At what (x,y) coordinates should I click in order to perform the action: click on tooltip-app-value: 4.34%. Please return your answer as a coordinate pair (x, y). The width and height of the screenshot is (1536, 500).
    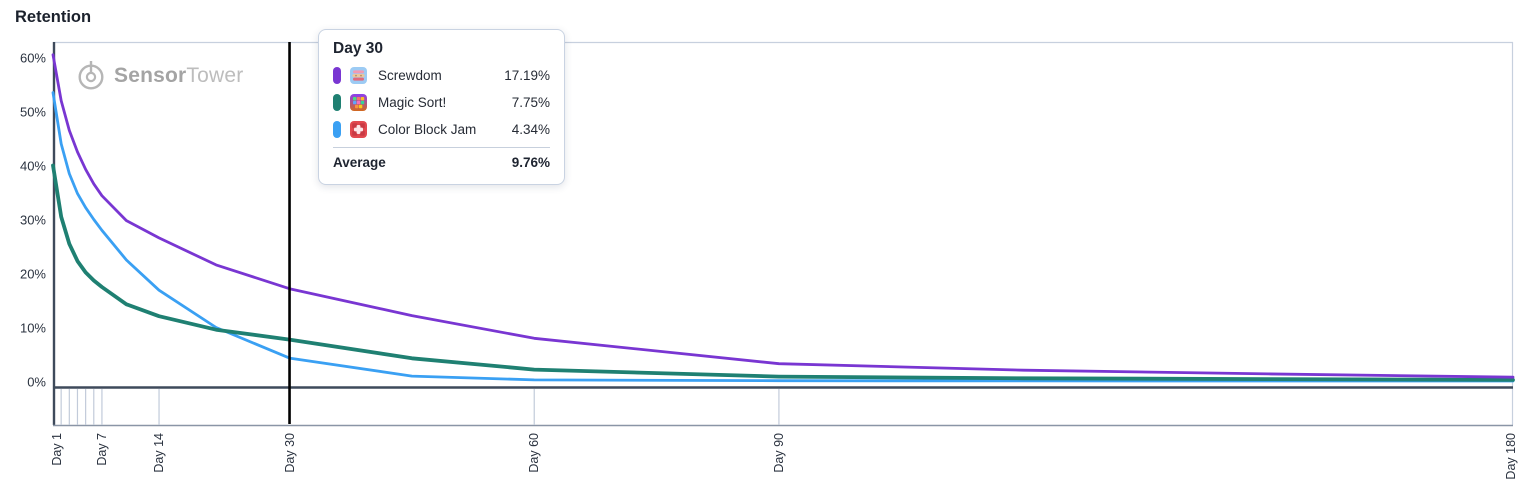
    Looking at the image, I should click on (530, 129).